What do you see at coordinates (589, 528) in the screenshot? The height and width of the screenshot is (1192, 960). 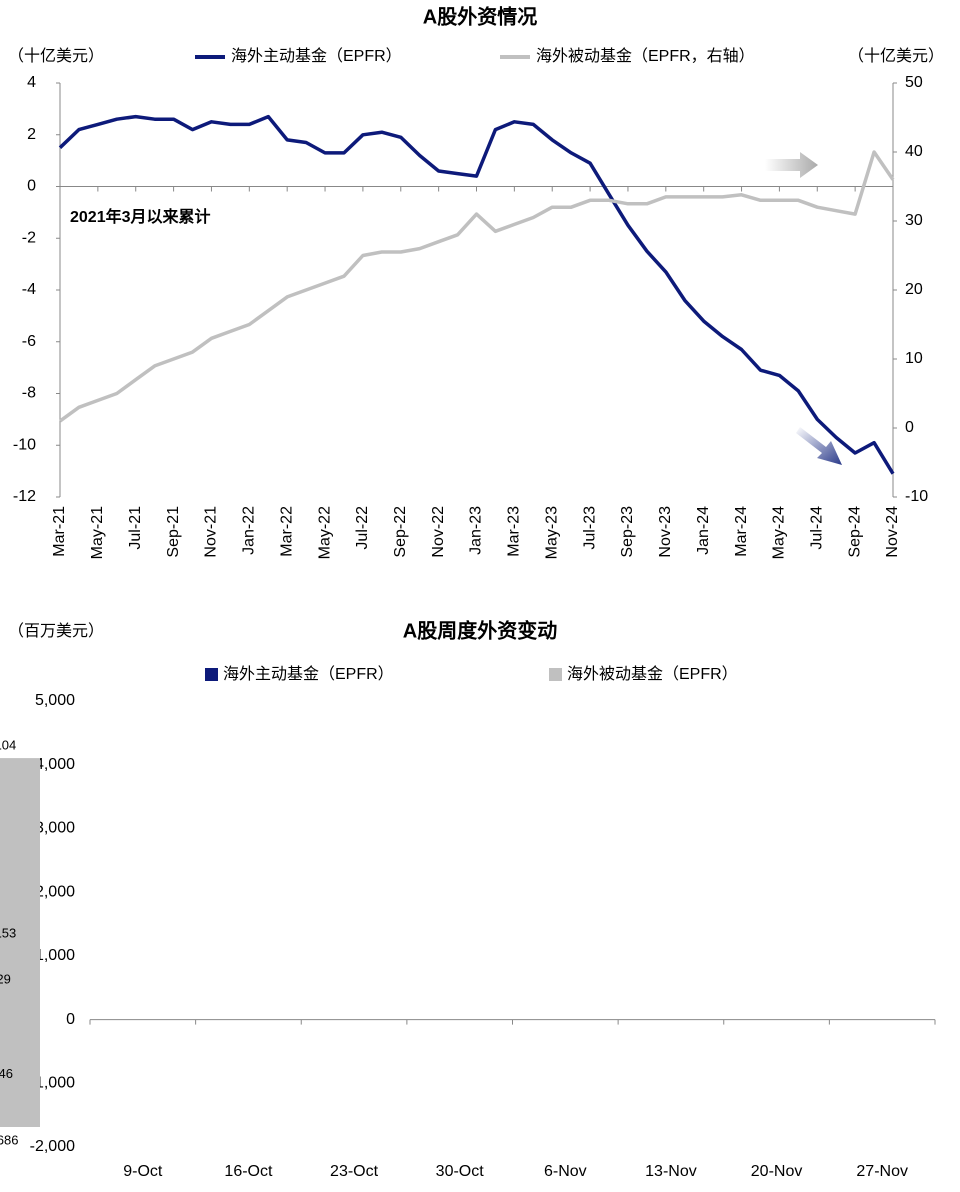 I see `x-tick-label: Jul-23` at bounding box center [589, 528].